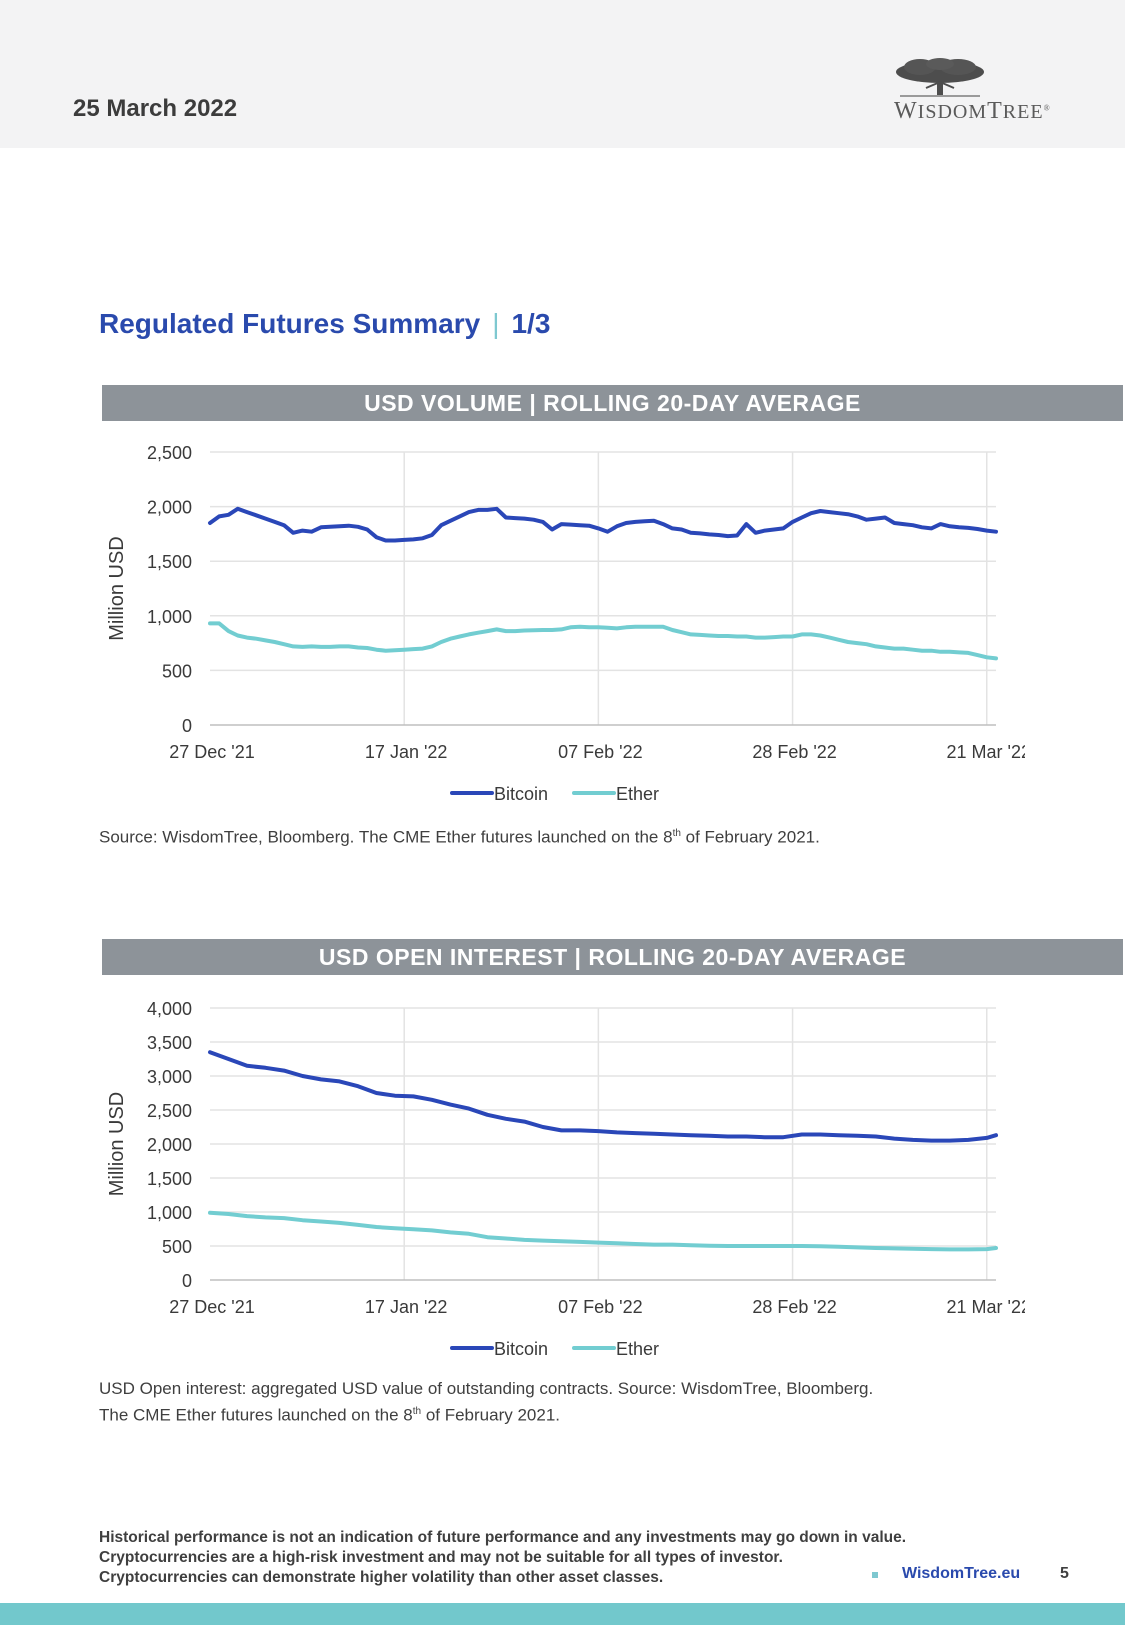 The image size is (1125, 1625). What do you see at coordinates (169, 1009) in the screenshot?
I see `y-tick-label: 4,000` at bounding box center [169, 1009].